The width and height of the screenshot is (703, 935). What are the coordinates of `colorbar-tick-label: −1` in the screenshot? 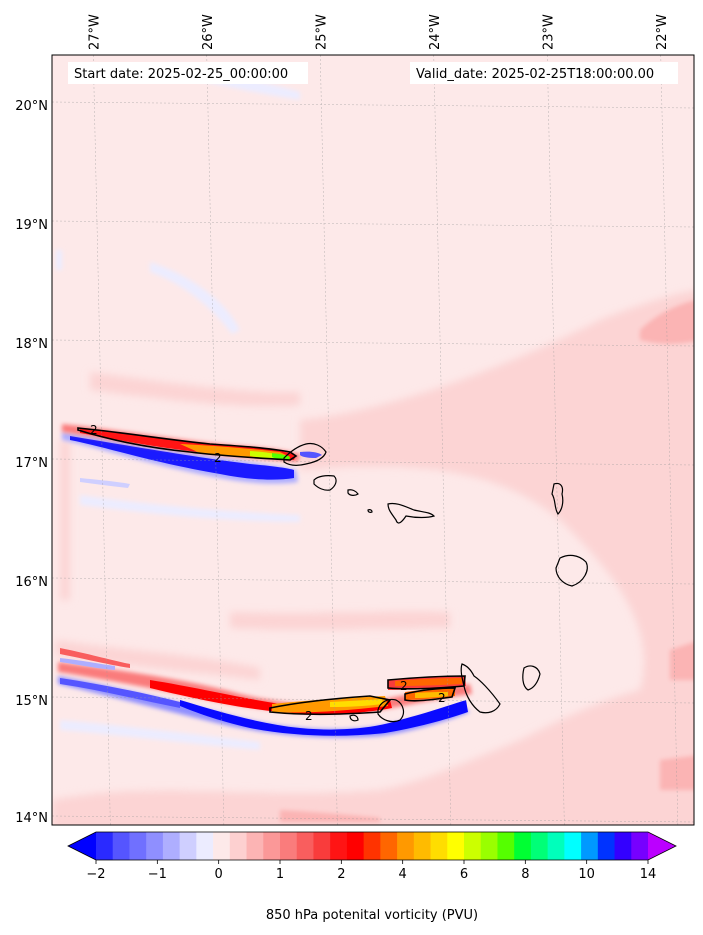 It's located at (157, 874).